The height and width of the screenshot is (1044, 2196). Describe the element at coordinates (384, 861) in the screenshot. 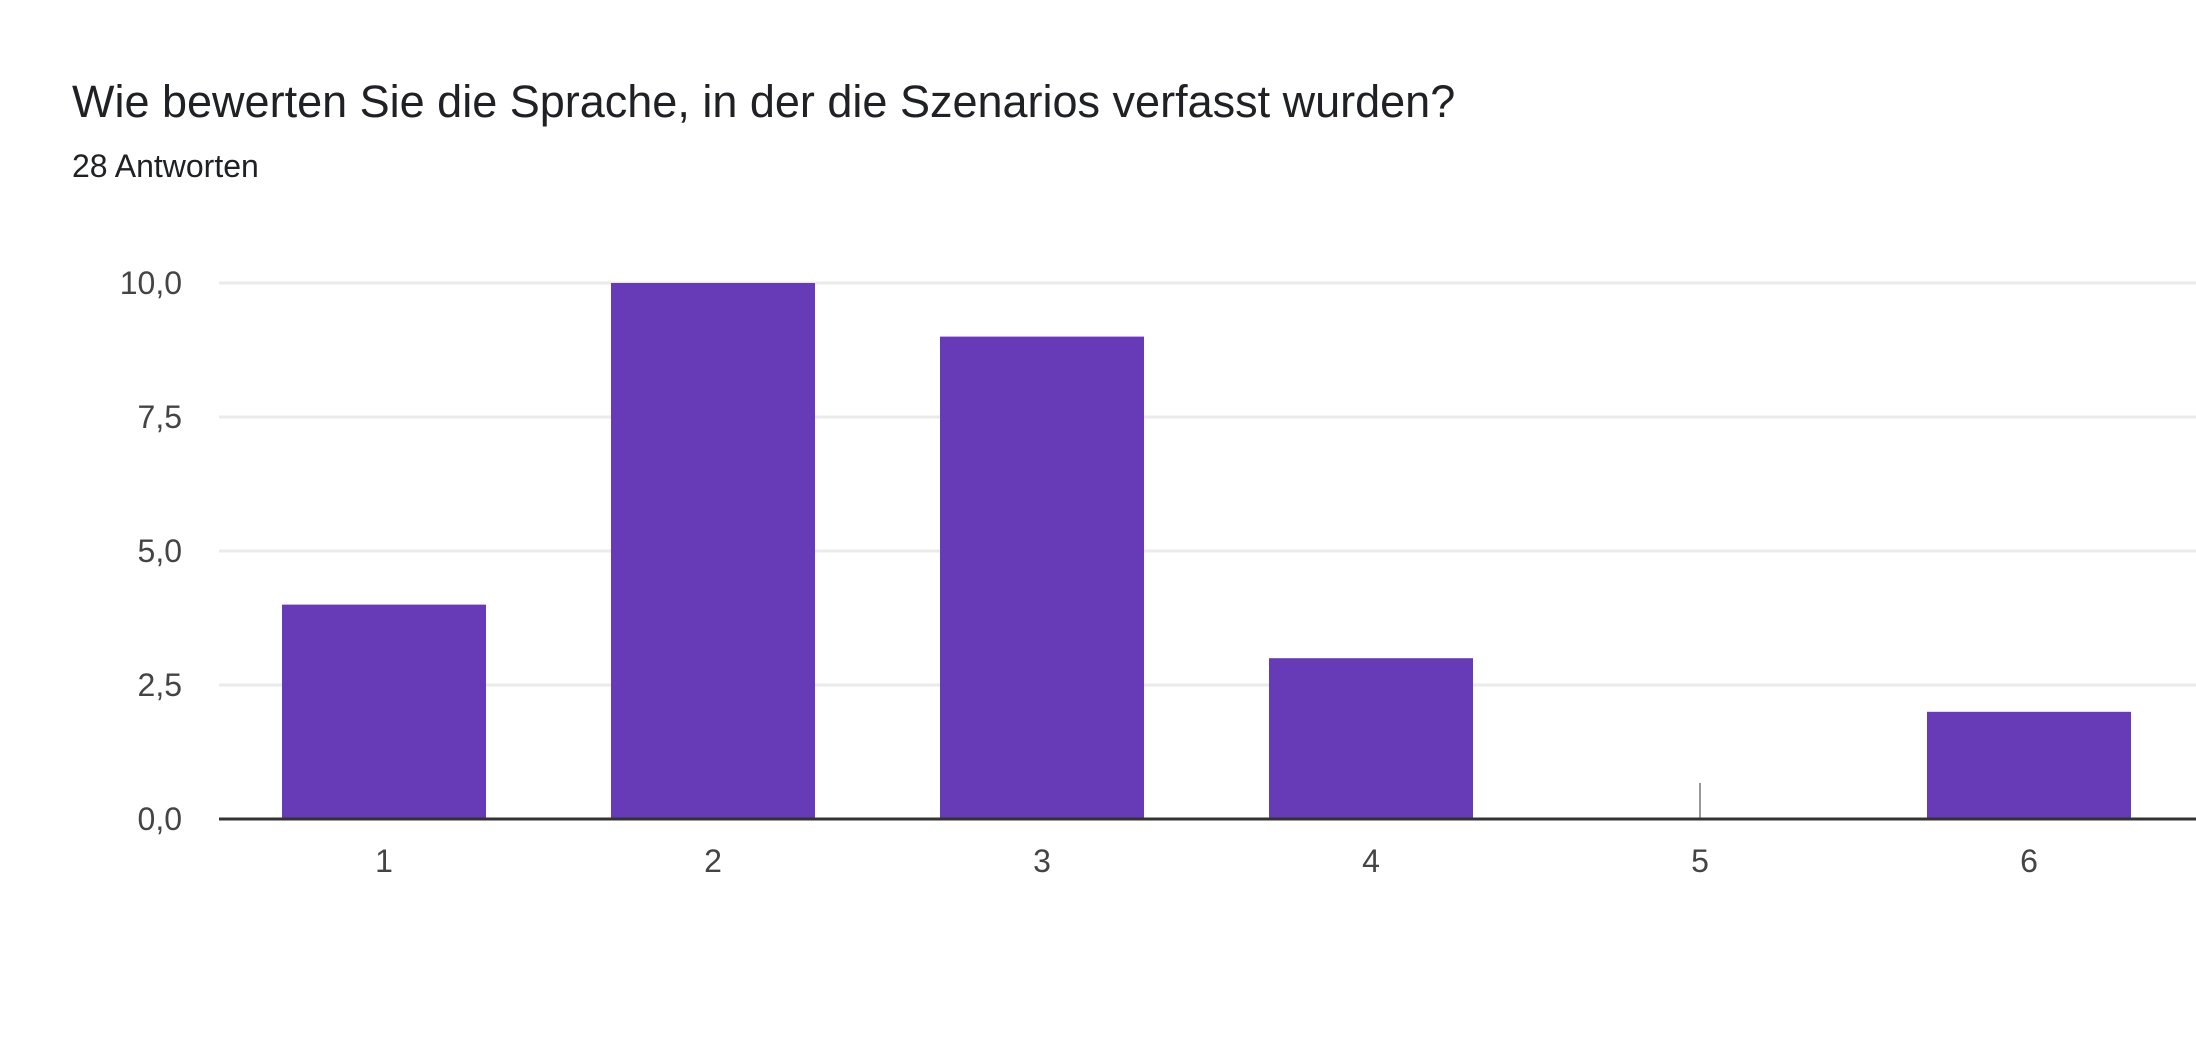

I see `x-tick-label: 1` at that location.